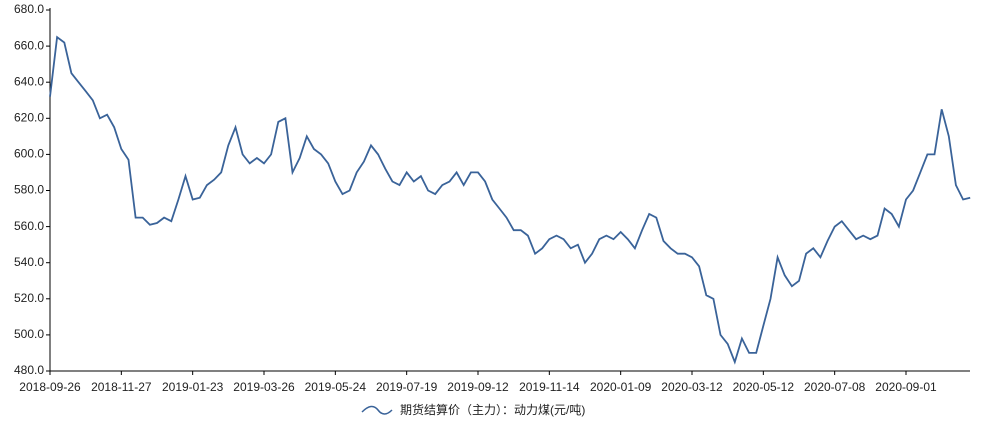 Image resolution: width=985 pixels, height=425 pixels. Describe the element at coordinates (121, 387) in the screenshot. I see `x-tick-label: 2018-11-27` at that location.